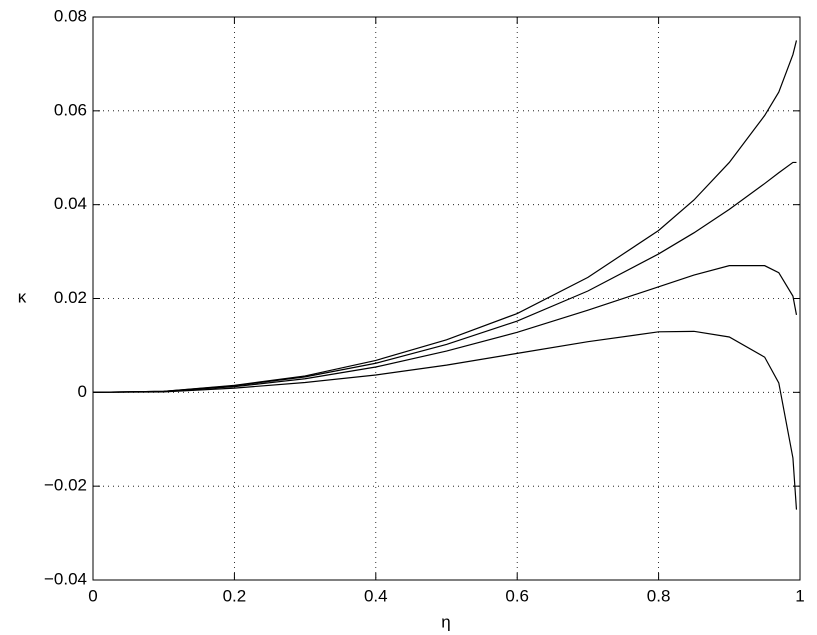  What do you see at coordinates (517, 595) in the screenshot?
I see `x-tick-label: 0.6` at bounding box center [517, 595].